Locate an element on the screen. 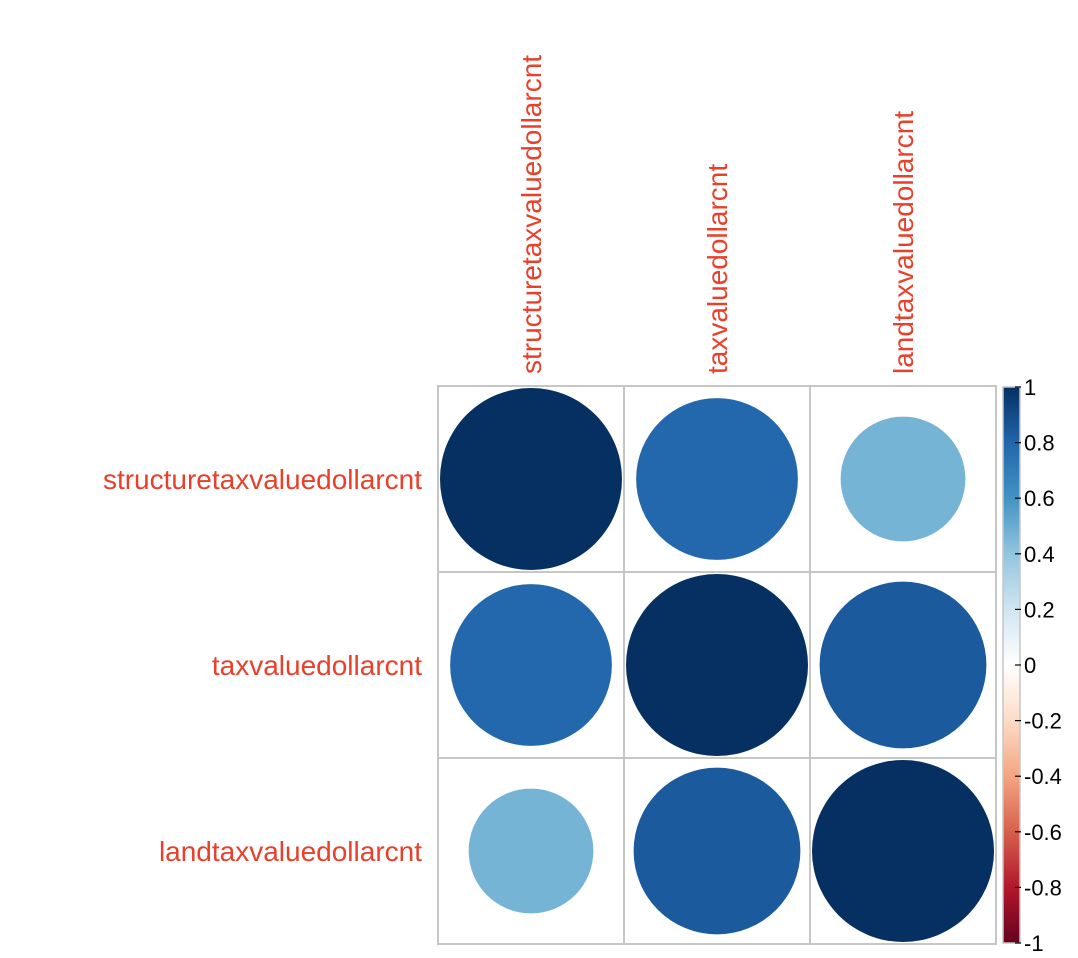 Image resolution: width=1078 pixels, height=958 pixels. color-legend-label-6: -0.2 is located at coordinates (1043, 721).